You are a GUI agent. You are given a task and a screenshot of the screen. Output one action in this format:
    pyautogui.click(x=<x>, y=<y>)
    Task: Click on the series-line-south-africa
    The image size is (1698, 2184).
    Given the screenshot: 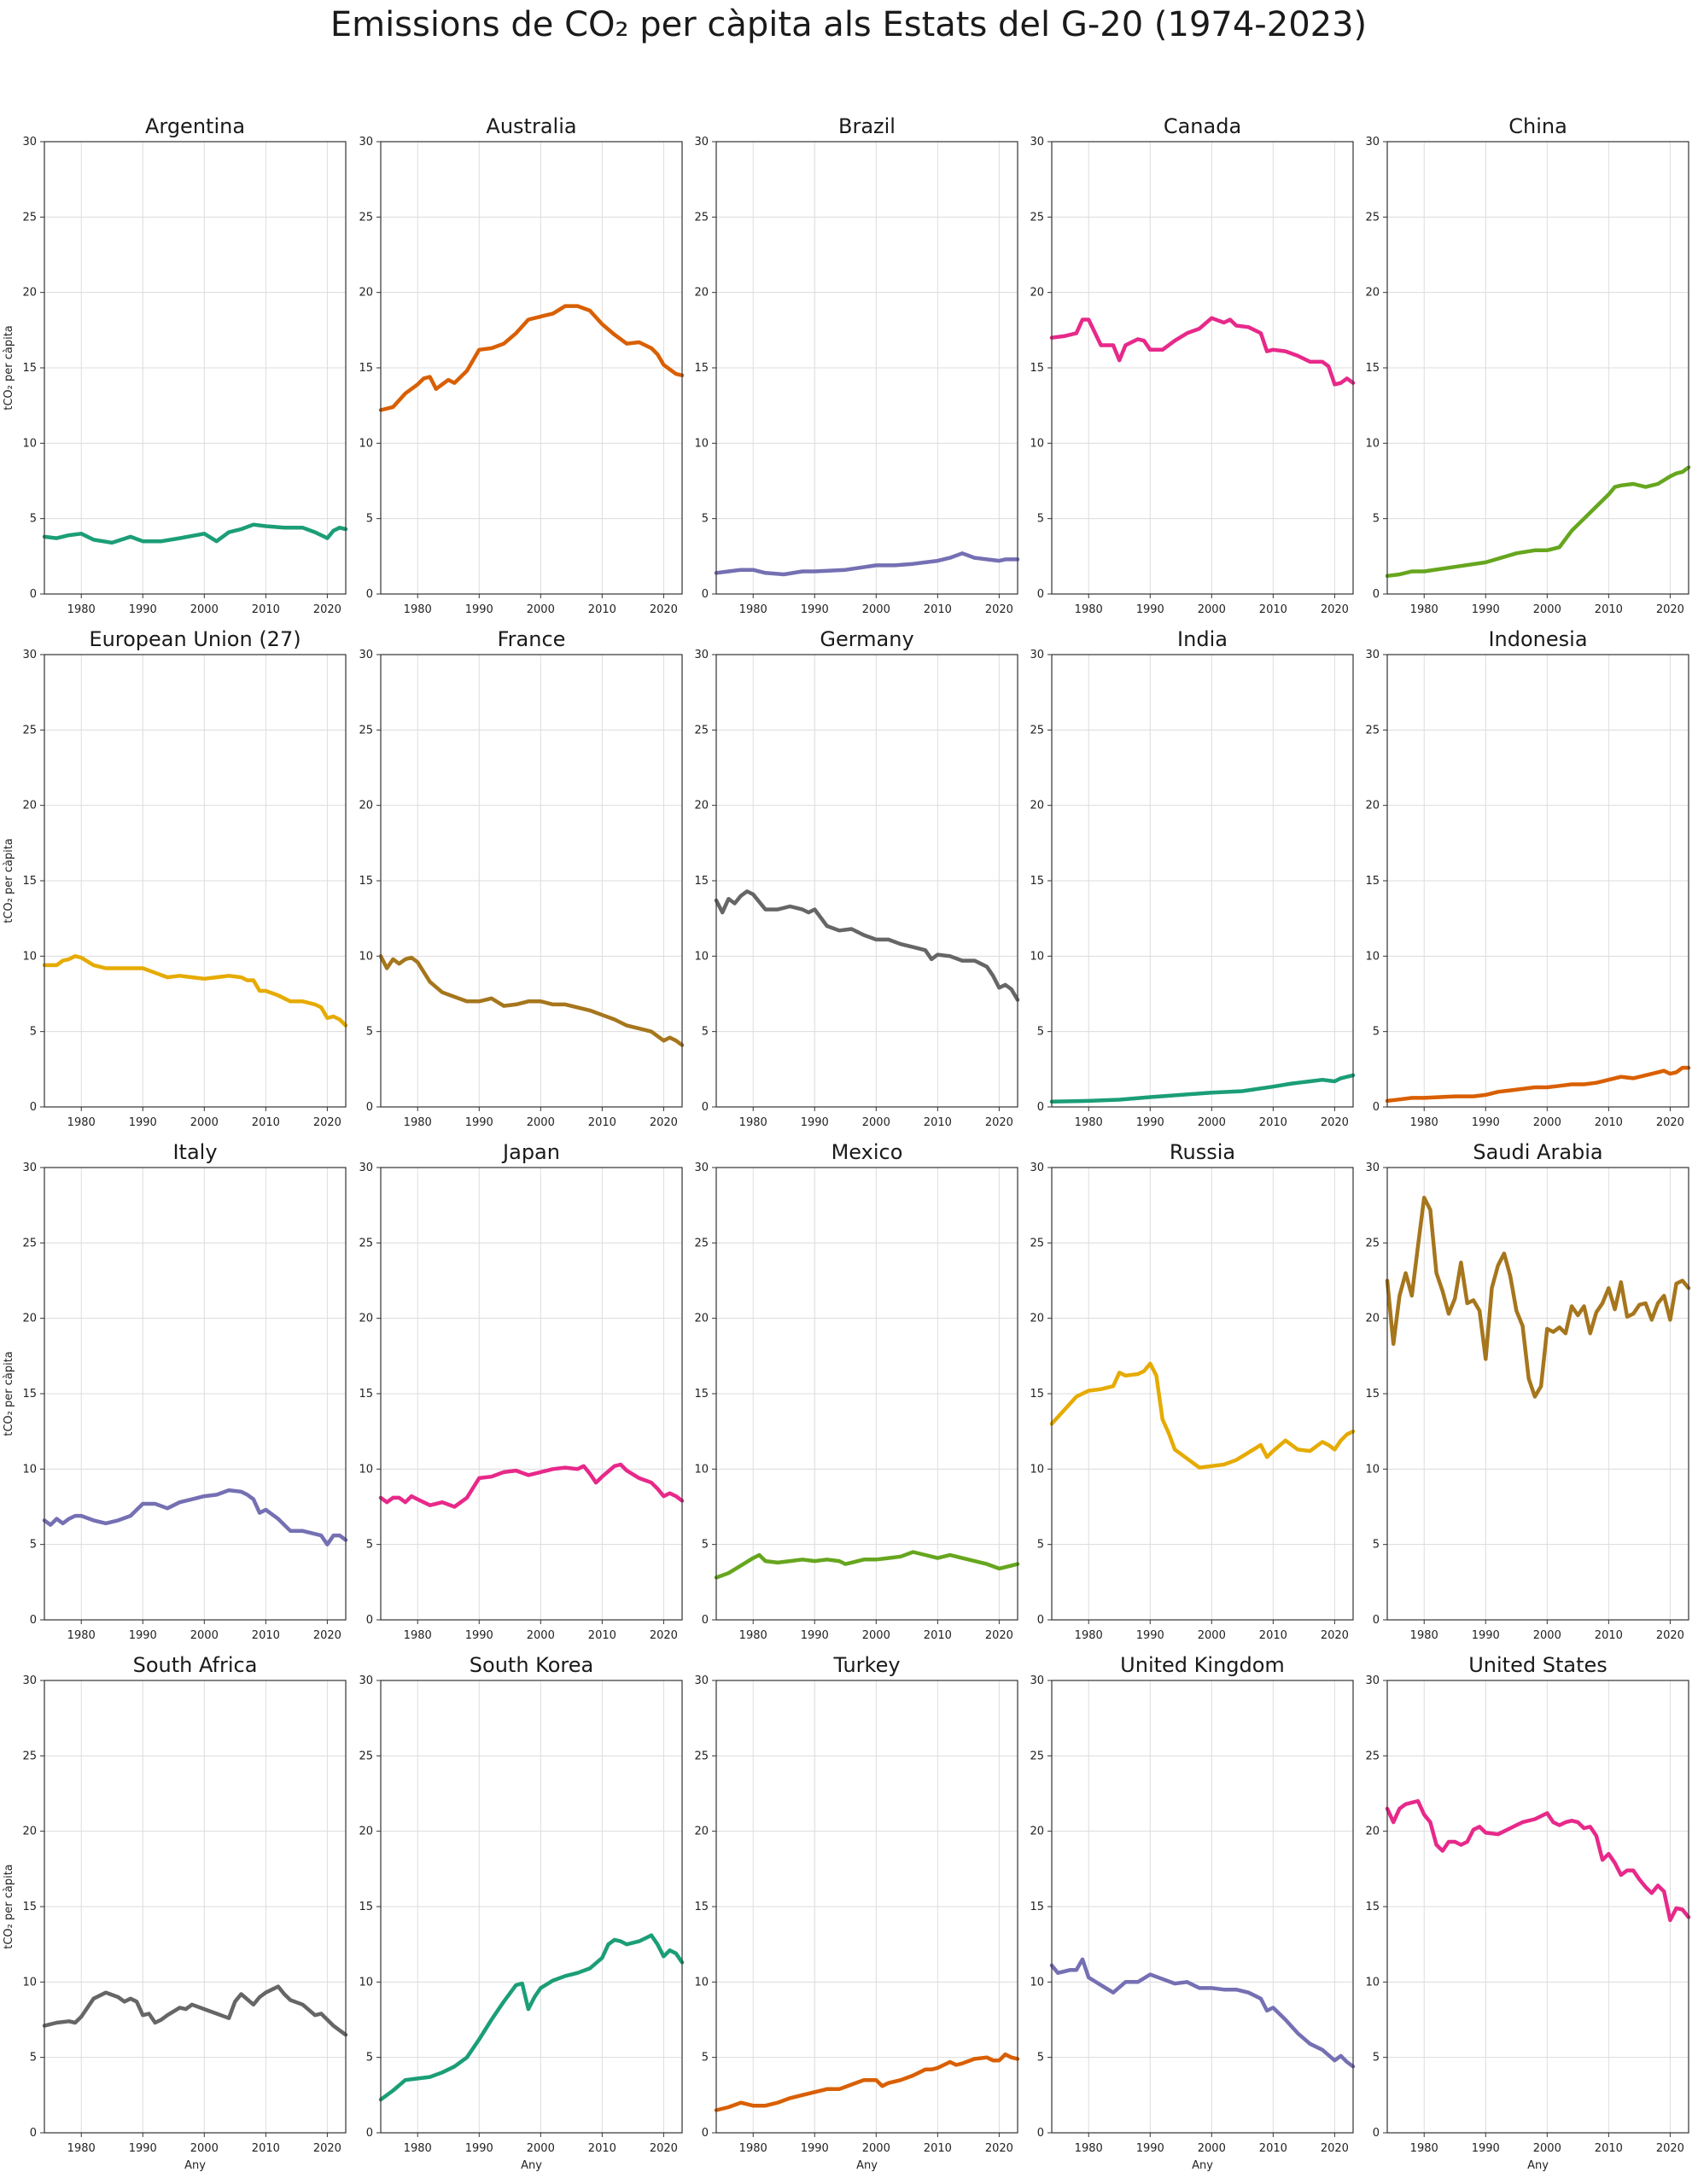 What is the action you would take?
    pyautogui.click(x=195, y=2010)
    